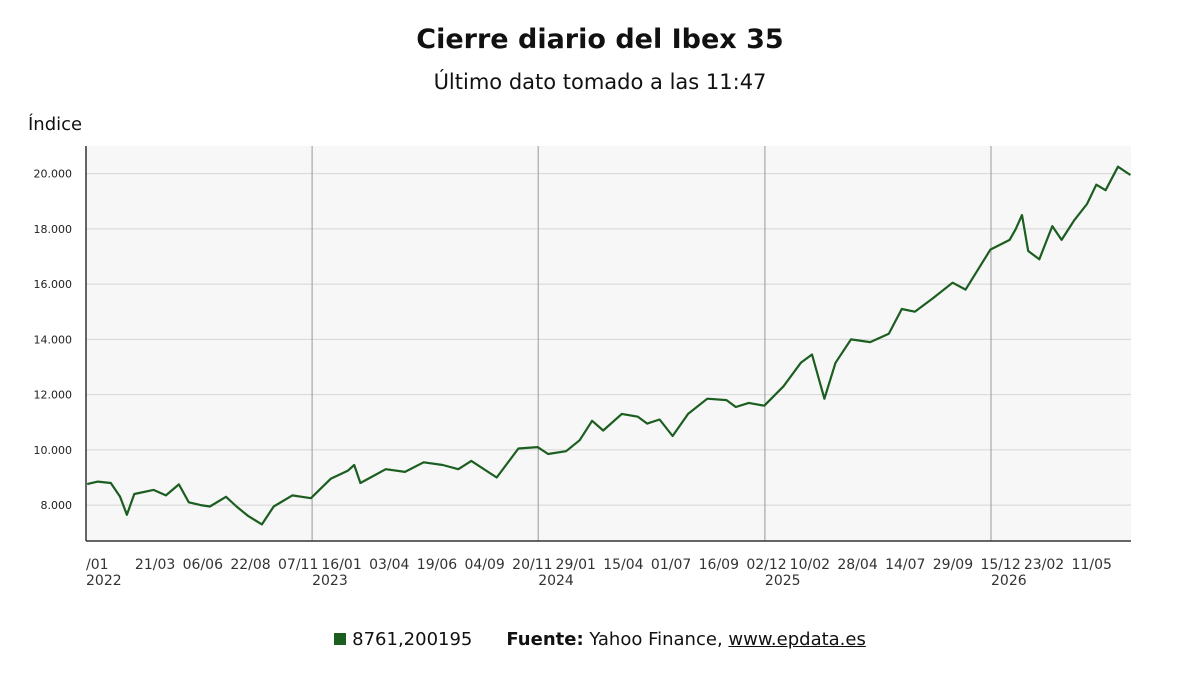 This screenshot has width=1200, height=688. What do you see at coordinates (671, 565) in the screenshot?
I see `x-tick-label: 01/07` at bounding box center [671, 565].